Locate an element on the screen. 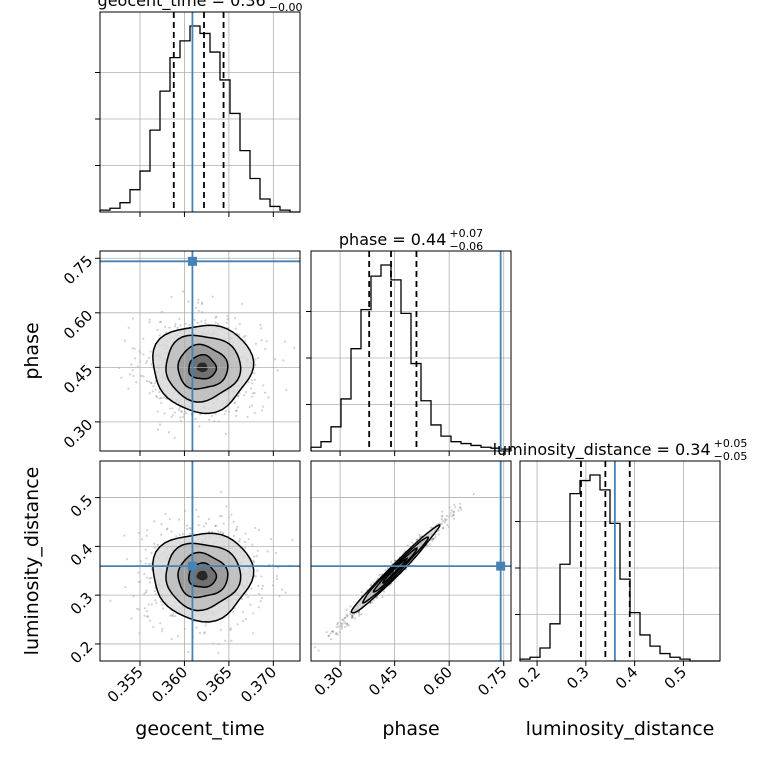  geocent_time-title: geocent_time = 0.36 is located at coordinates (182, 5).